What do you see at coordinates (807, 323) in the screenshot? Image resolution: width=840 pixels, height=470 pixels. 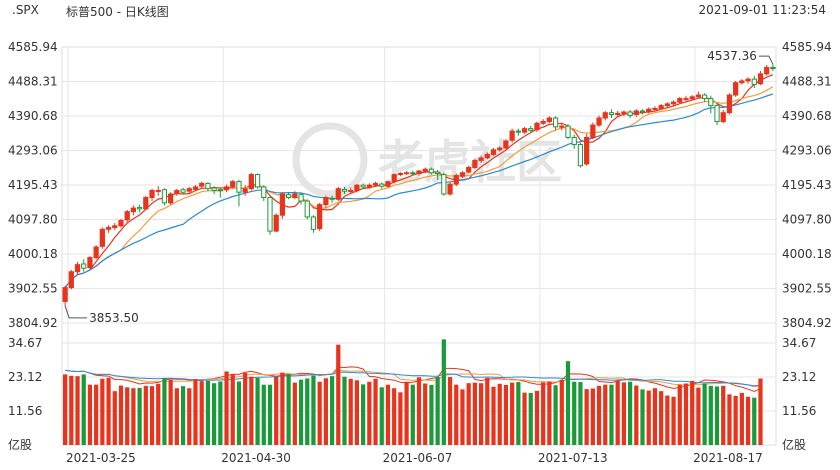 I see `price-tick-right: 3804.92` at bounding box center [807, 323].